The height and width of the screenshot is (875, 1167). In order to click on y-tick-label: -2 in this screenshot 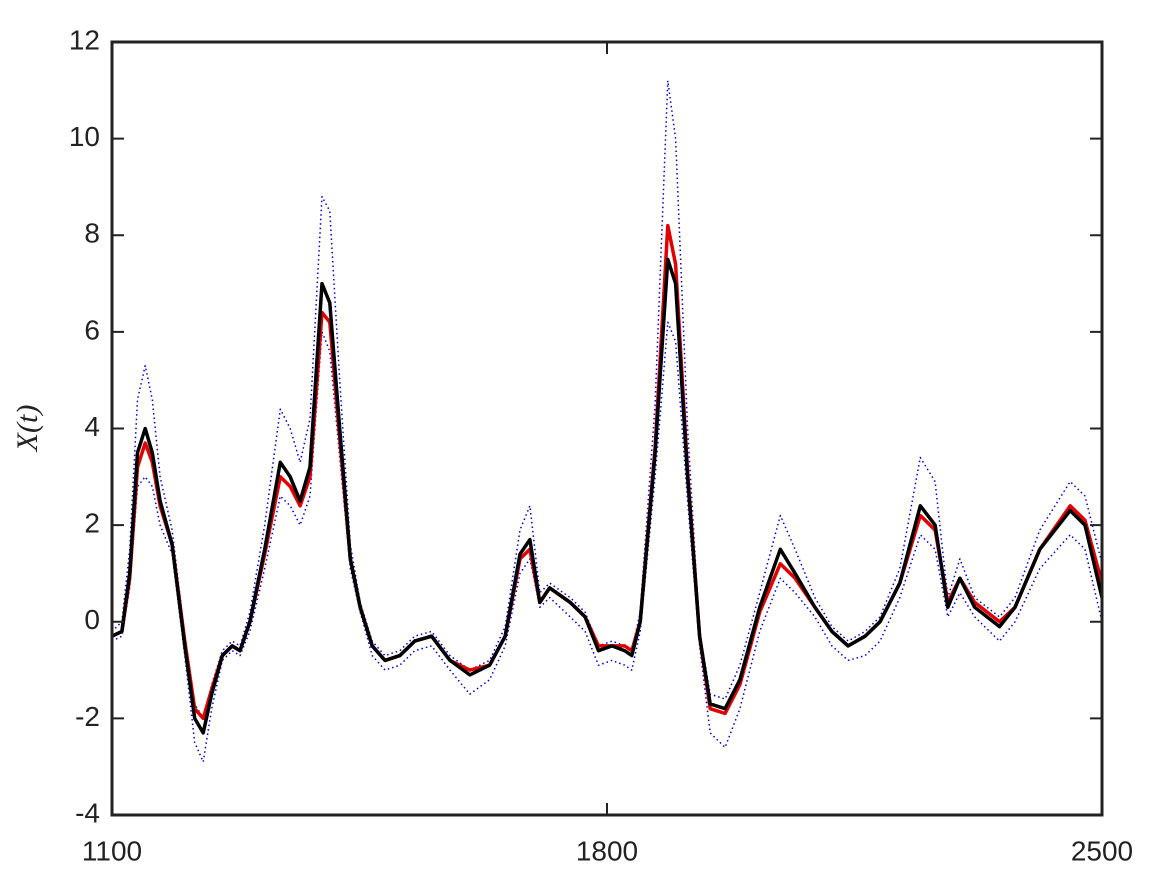, I will do `click(87, 716)`.